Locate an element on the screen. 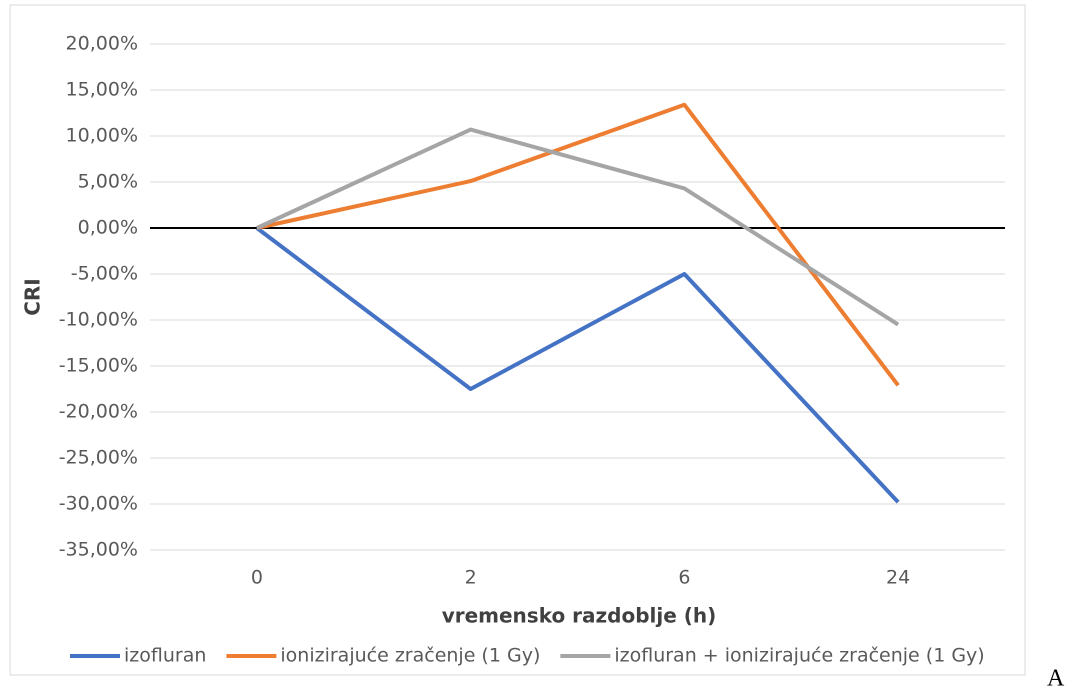 The image size is (1070, 693). y-tick-label: -25,00% is located at coordinates (98, 458).